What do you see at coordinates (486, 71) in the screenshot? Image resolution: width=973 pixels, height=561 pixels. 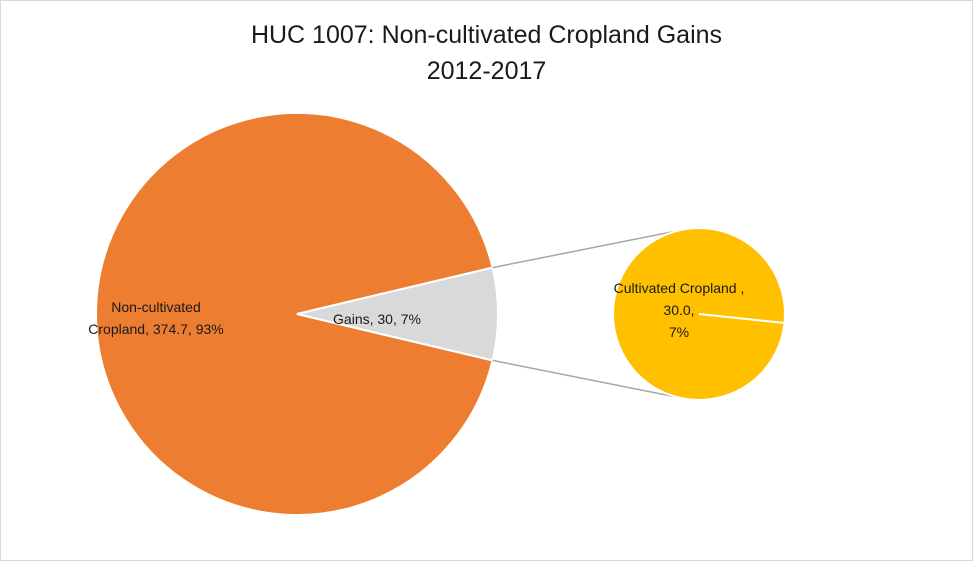 I see `chart-subtitle-line: 2012-2017` at bounding box center [486, 71].